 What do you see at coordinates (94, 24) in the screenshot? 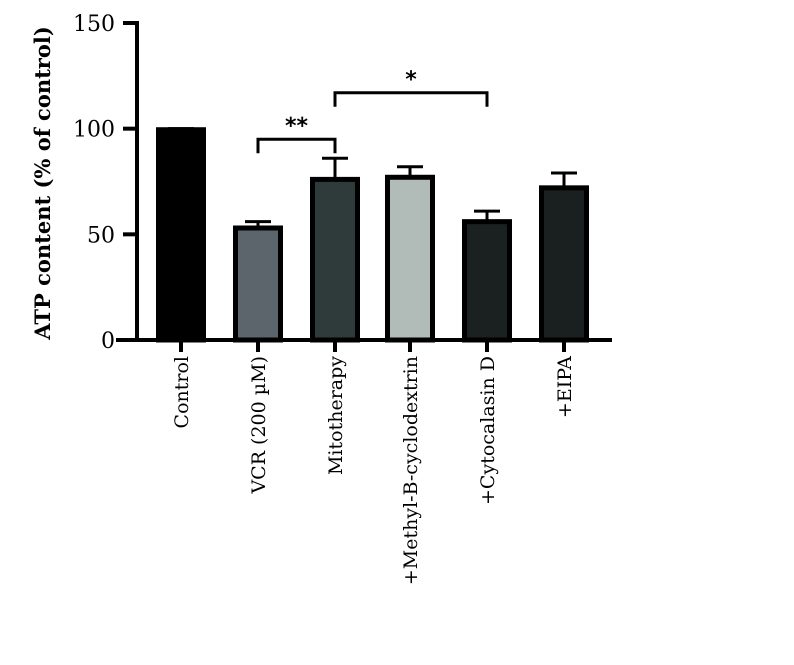
I see `y-tick-label: 150` at bounding box center [94, 24].